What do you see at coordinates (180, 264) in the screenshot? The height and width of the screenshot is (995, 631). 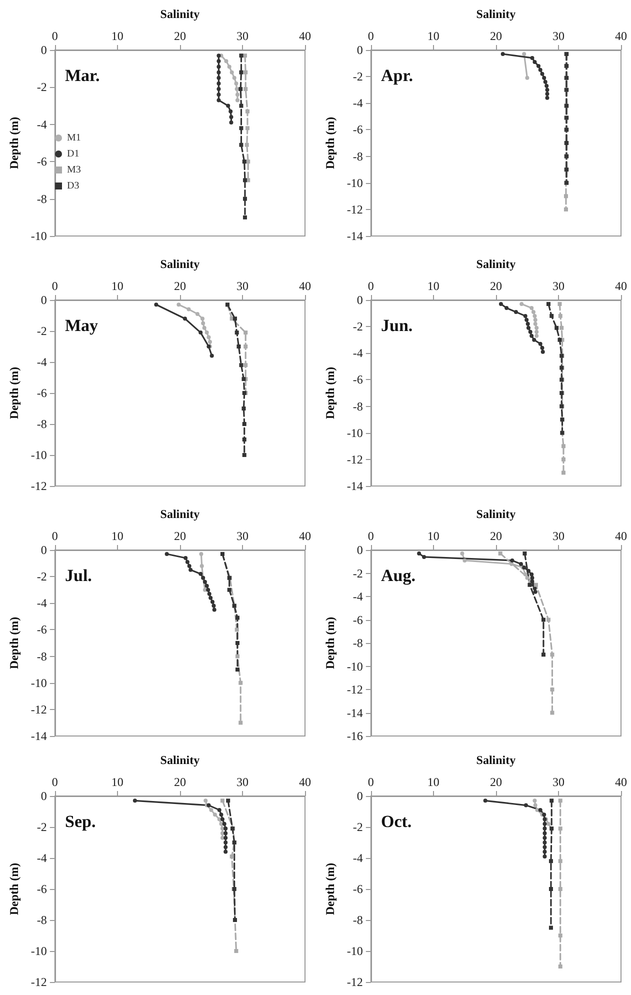 I see `x-axis-title: Salinity` at bounding box center [180, 264].